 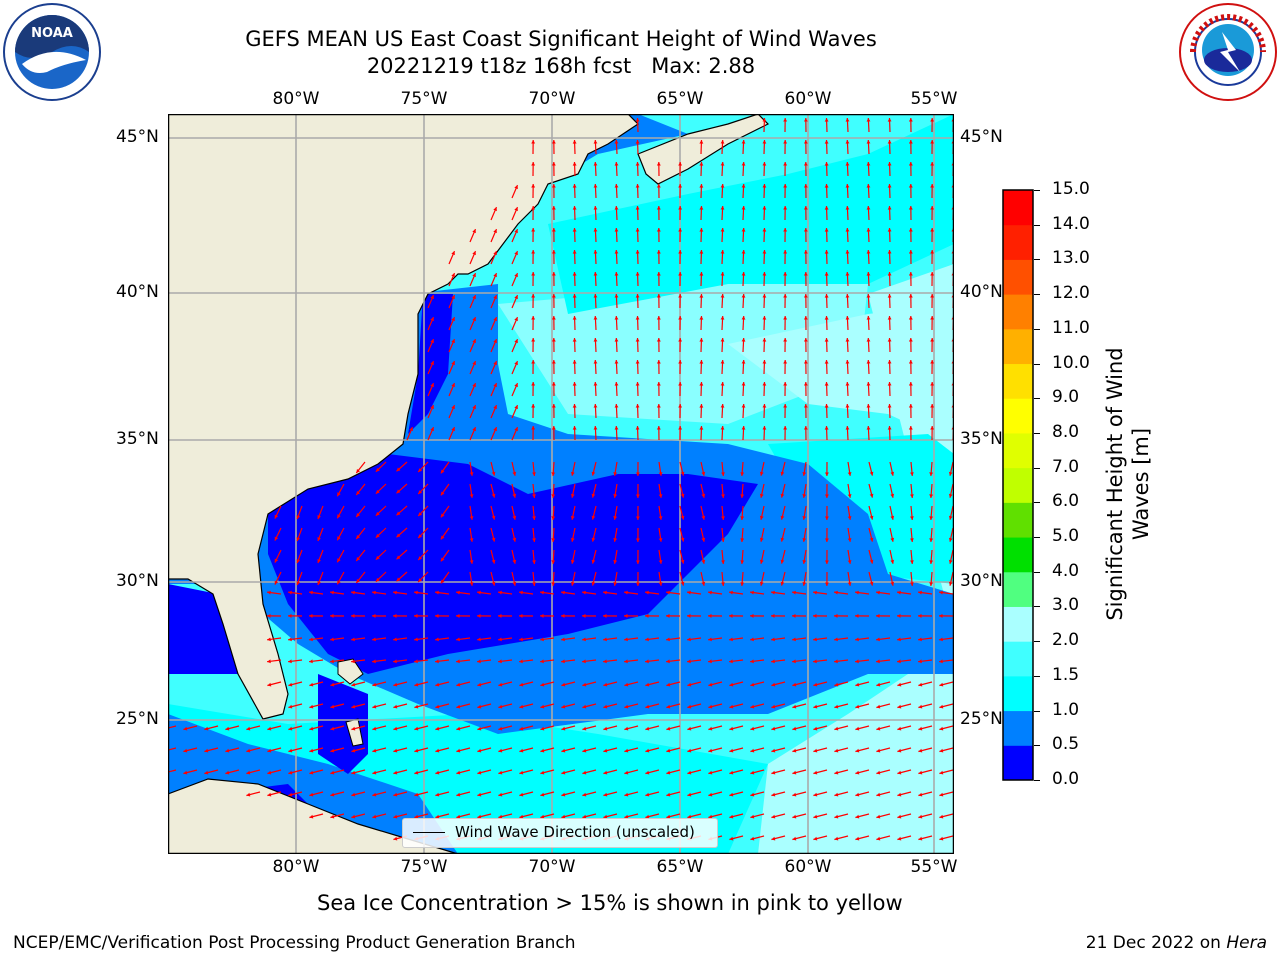 What do you see at coordinates (1176, 943) in the screenshot?
I see `footer-right: 21 Dec 2022 on Hera` at bounding box center [1176, 943].